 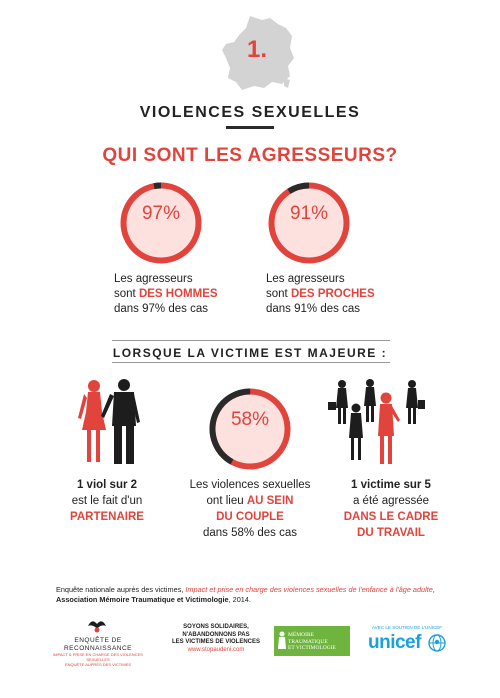 I want to click on logo-line: SOYONS SOLIDAIRES,, so click(x=216, y=627).